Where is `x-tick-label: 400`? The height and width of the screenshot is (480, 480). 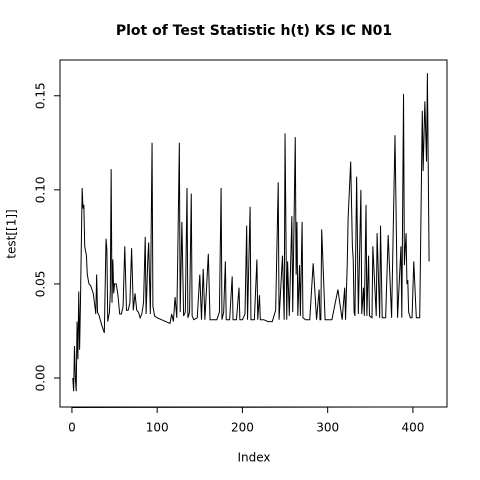
x-tick-label: 400 is located at coordinates (412, 428).